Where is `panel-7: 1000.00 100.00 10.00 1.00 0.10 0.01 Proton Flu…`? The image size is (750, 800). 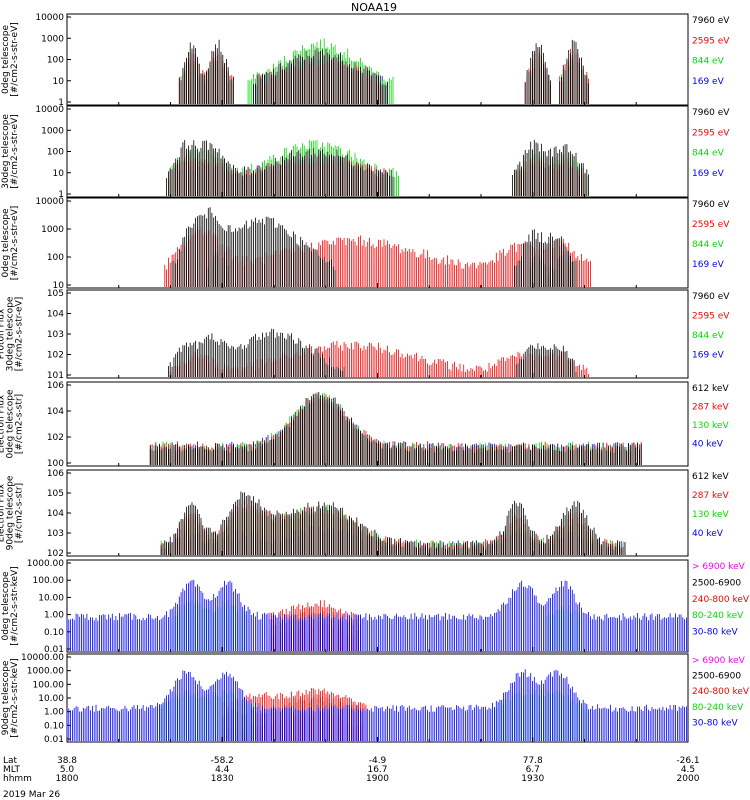
panel-7: 1000.00 100.00 10.00 1.00 0.10 0.01 Proton Flu… is located at coordinates (375, 607).